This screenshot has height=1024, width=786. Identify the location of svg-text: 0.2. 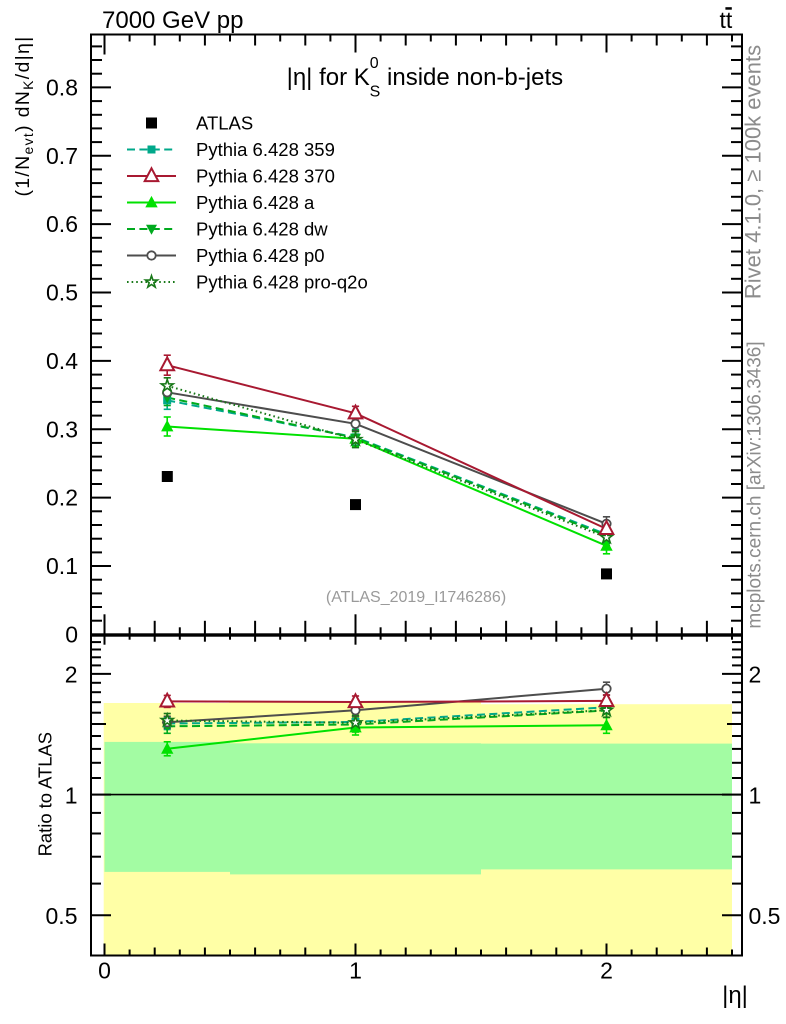
(62, 498).